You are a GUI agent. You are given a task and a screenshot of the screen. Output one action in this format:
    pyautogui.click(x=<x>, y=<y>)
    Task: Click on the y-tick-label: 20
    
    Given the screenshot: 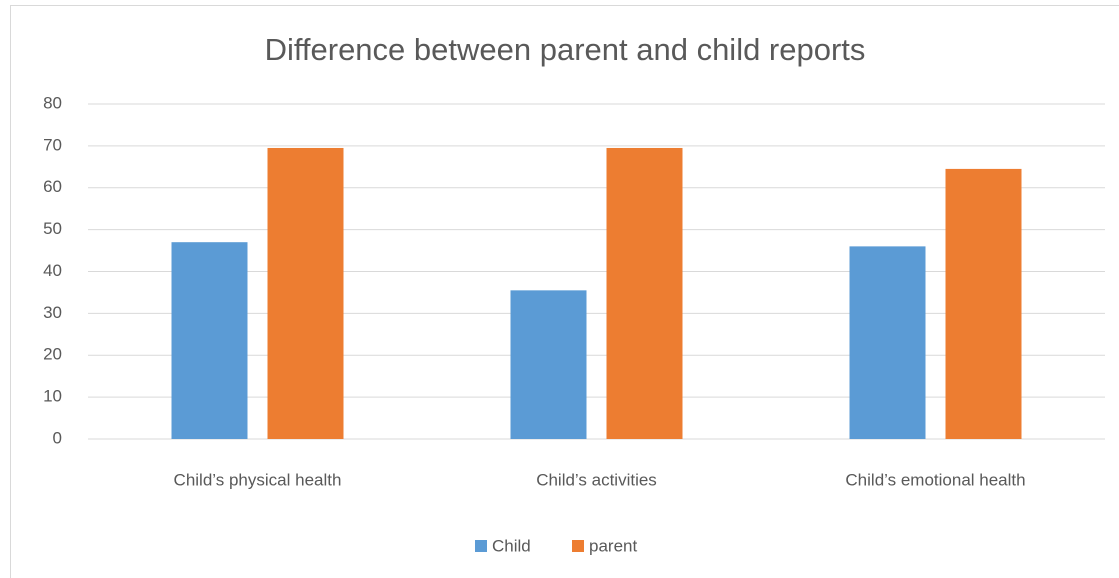 What is the action you would take?
    pyautogui.click(x=52, y=354)
    